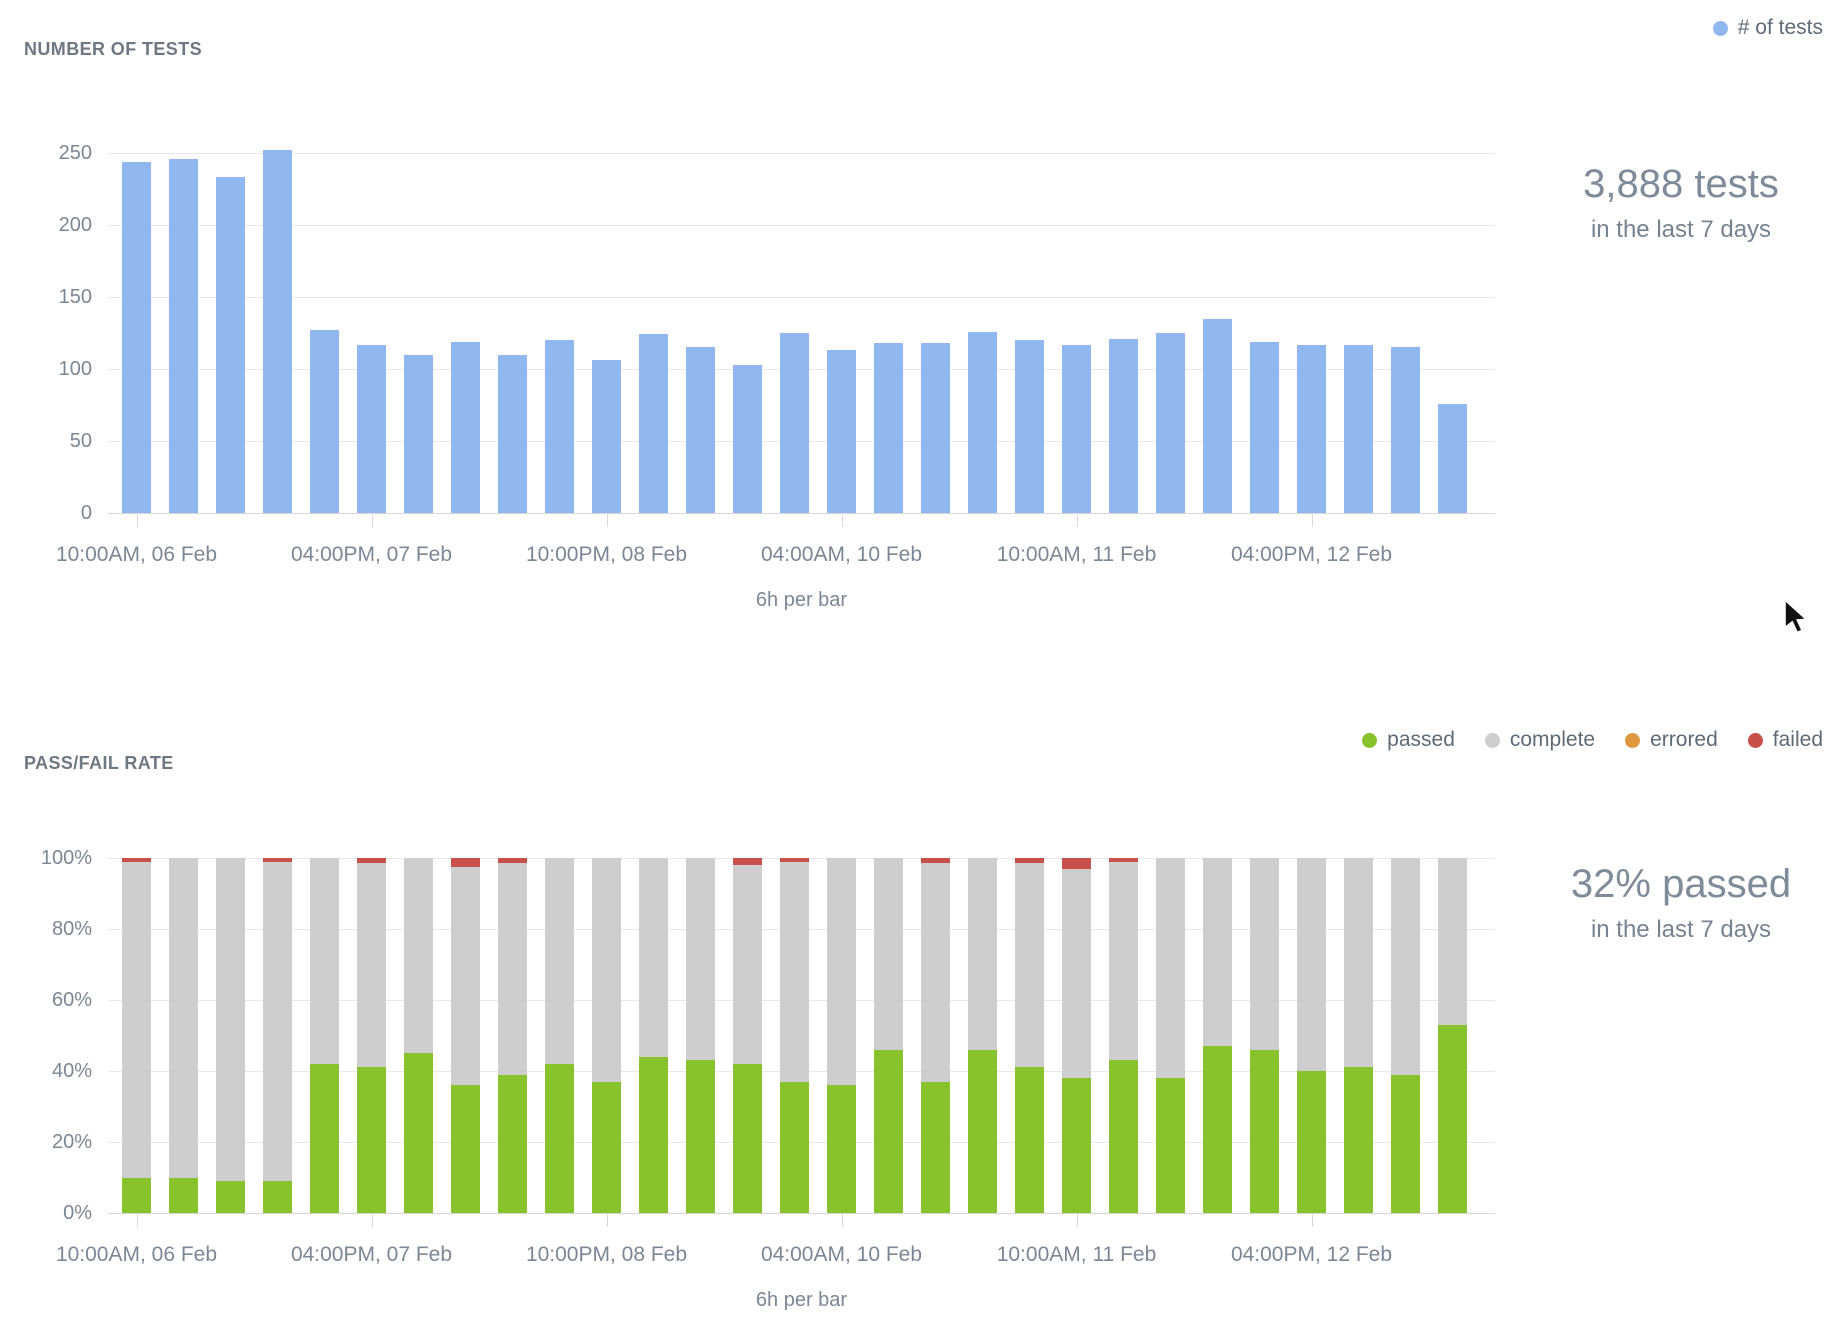 The image size is (1841, 1332). I want to click on bar-23-passed-segment, so click(1170, 1145).